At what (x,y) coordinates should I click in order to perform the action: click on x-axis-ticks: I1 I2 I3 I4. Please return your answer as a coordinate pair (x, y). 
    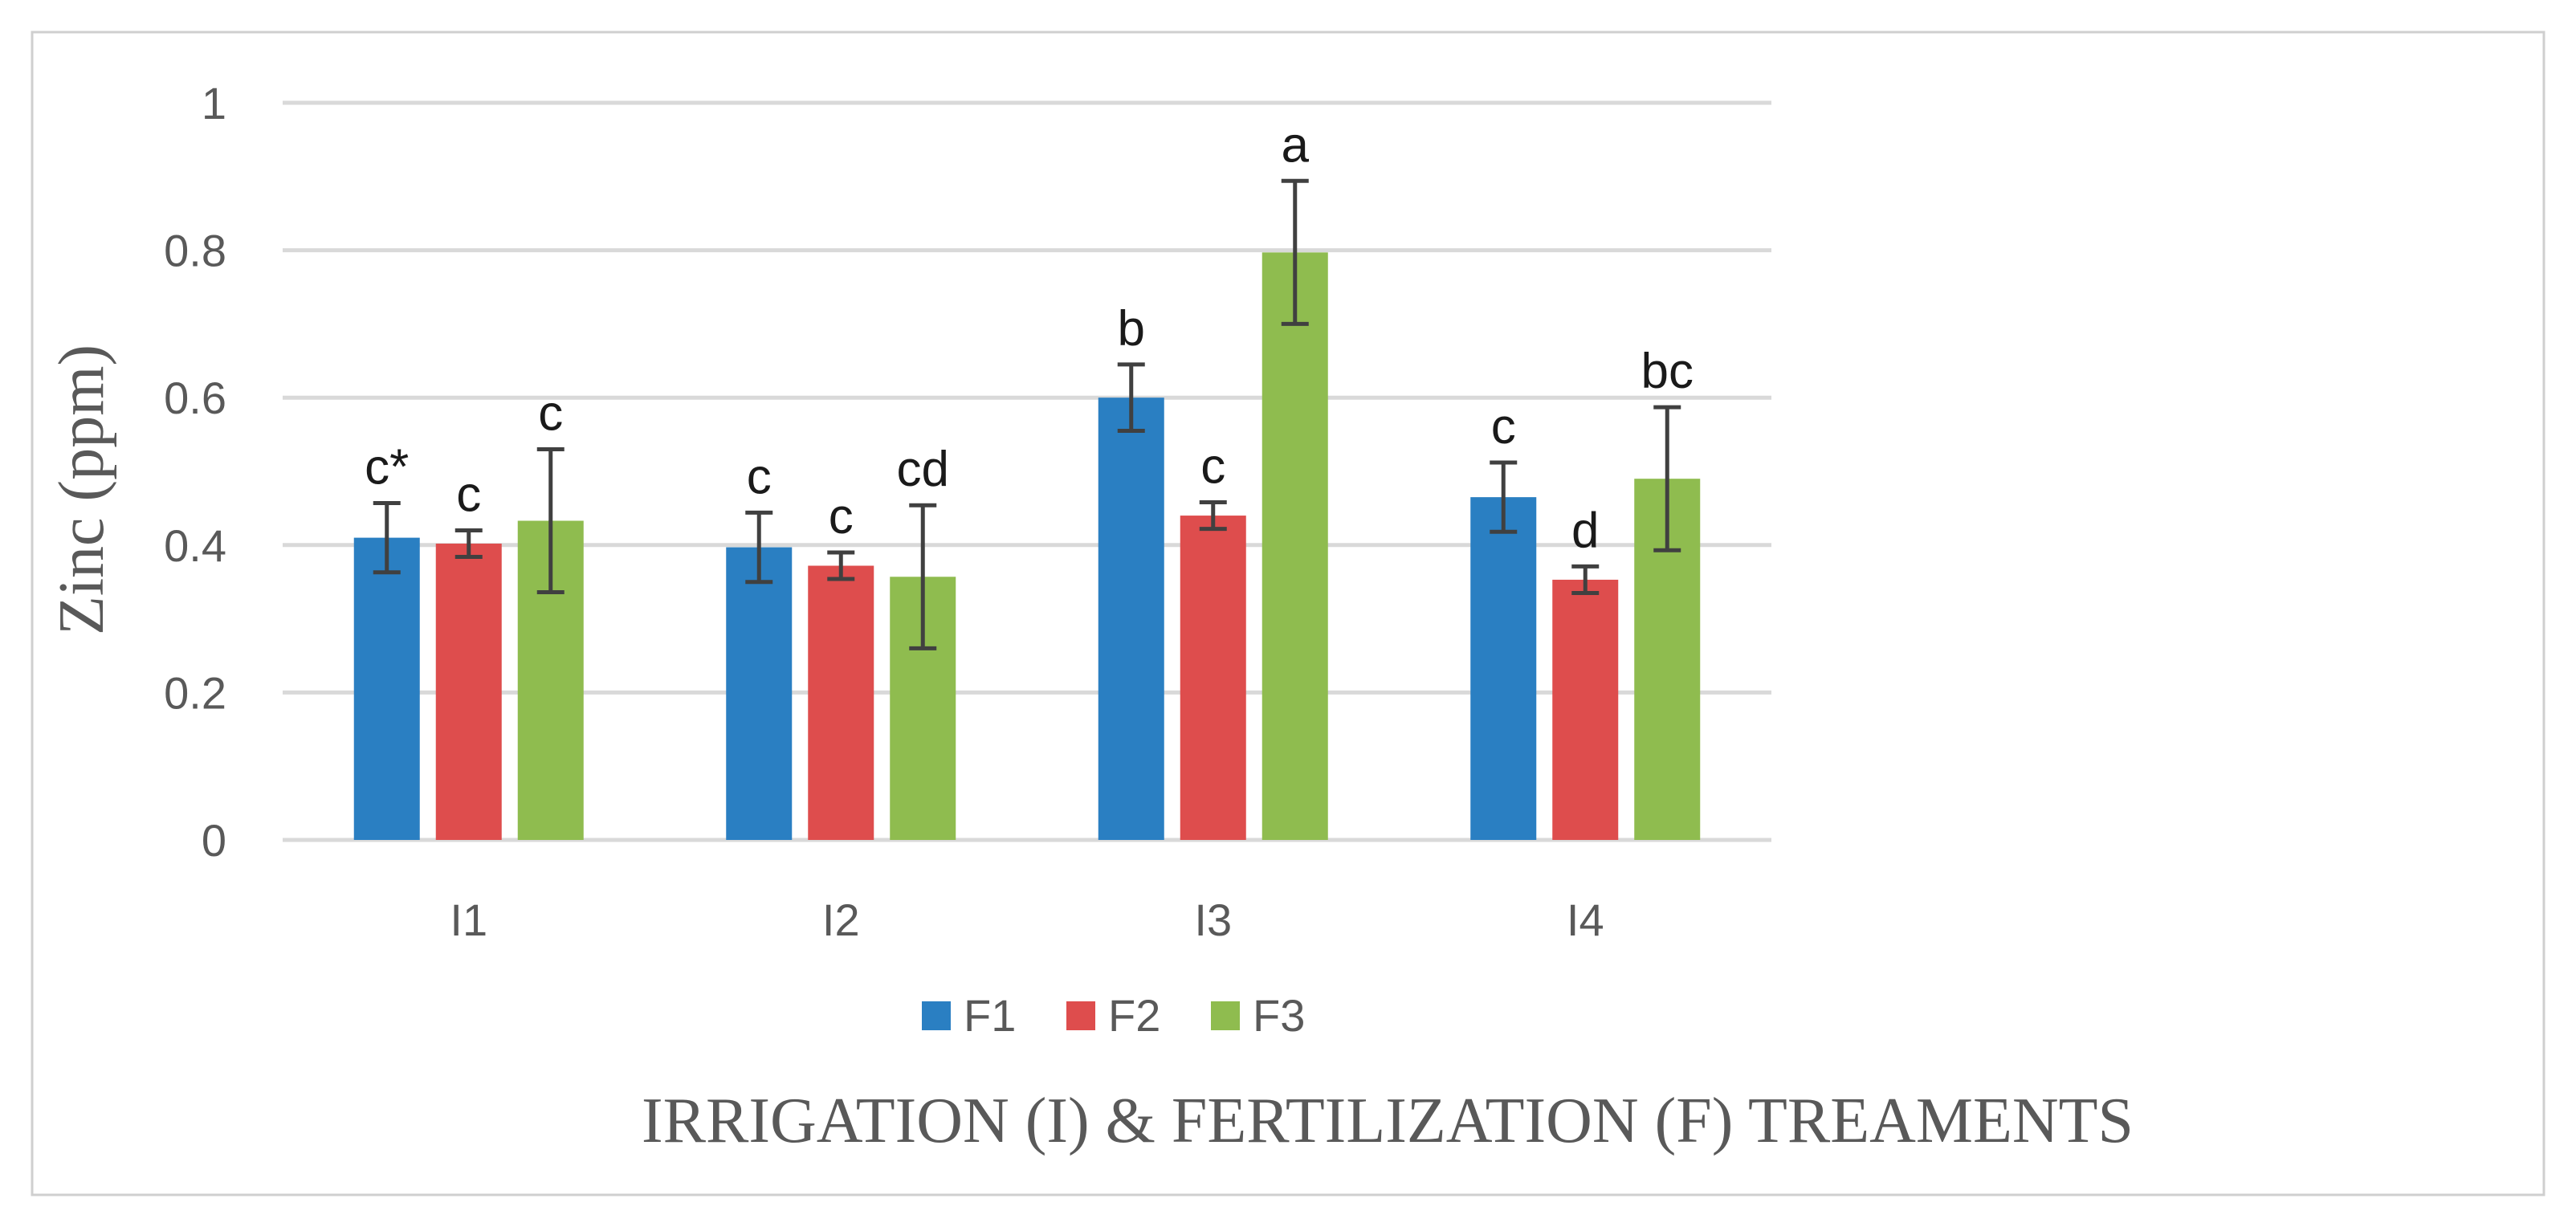
    Looking at the image, I should click on (1027, 920).